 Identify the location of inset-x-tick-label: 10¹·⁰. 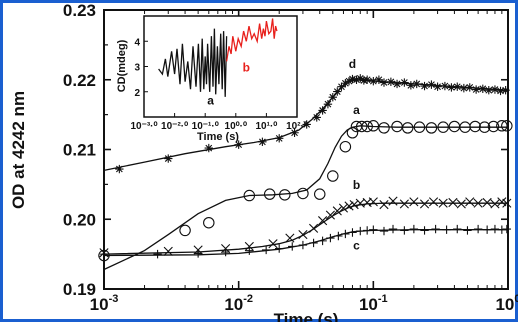
(267, 126).